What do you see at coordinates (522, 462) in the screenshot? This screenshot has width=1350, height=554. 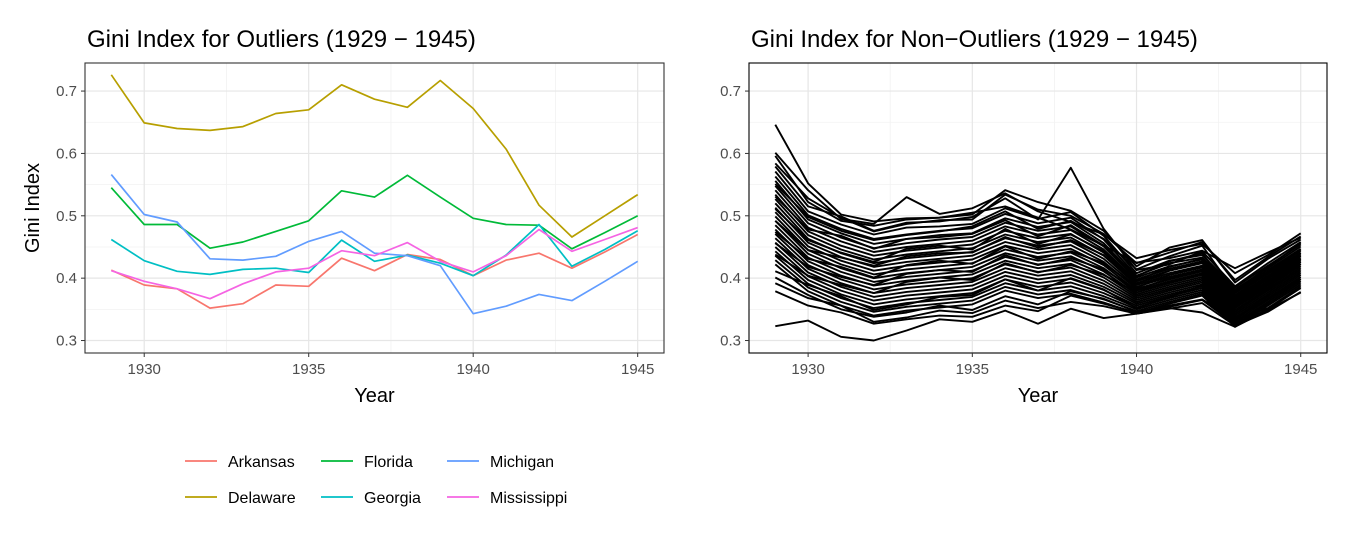 I see `legend-label: Michigan` at bounding box center [522, 462].